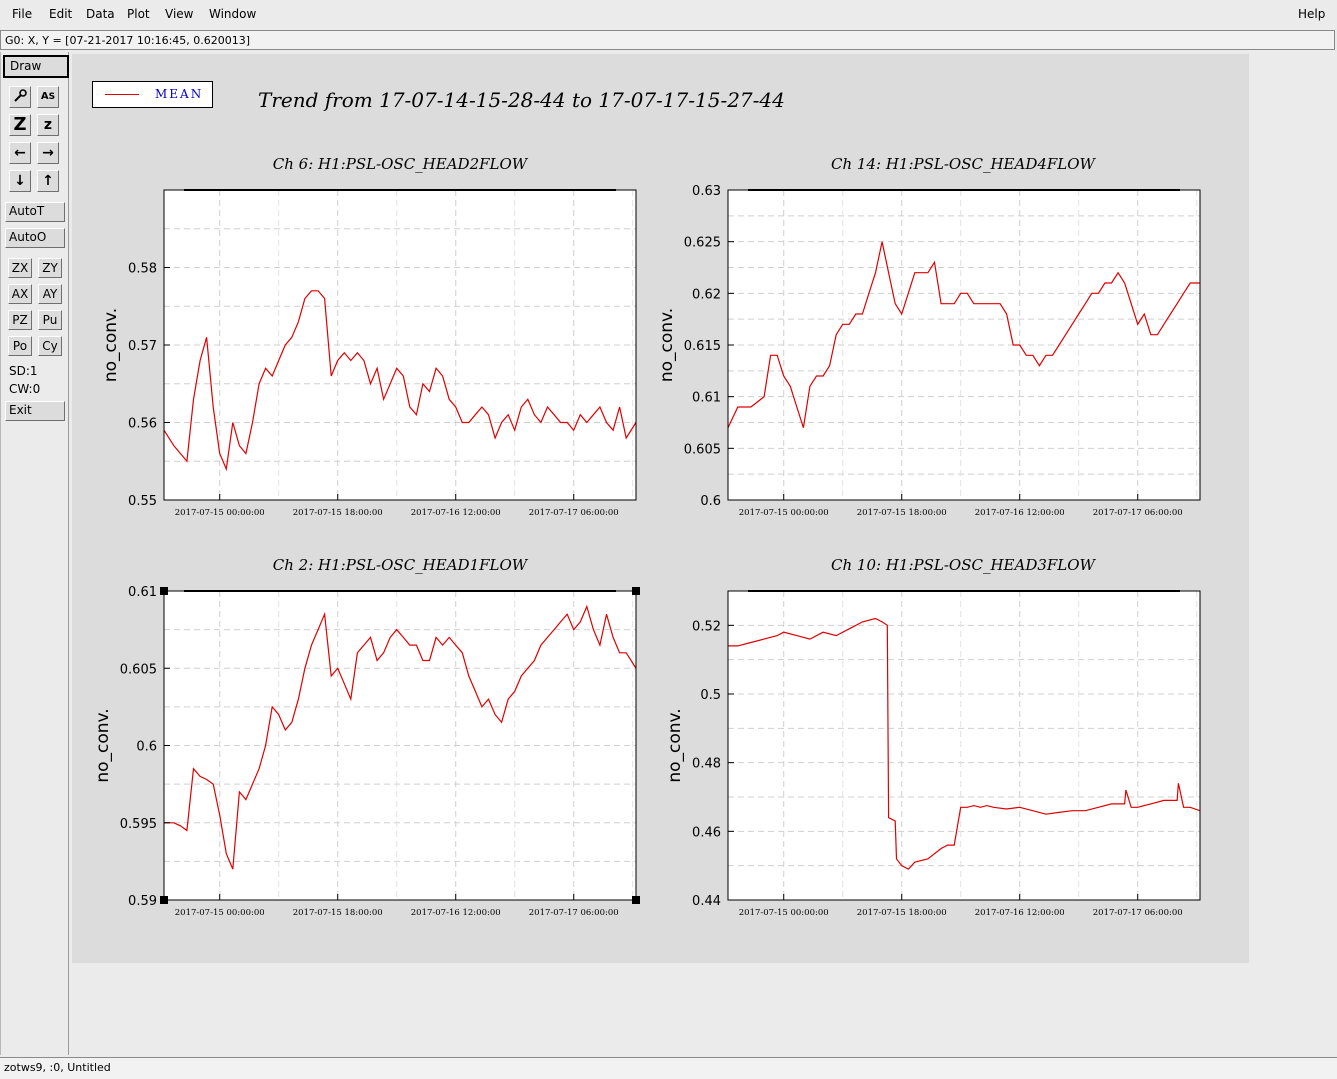 The image size is (1337, 1079). I want to click on zoom-out-small-icon: z, so click(48, 125).